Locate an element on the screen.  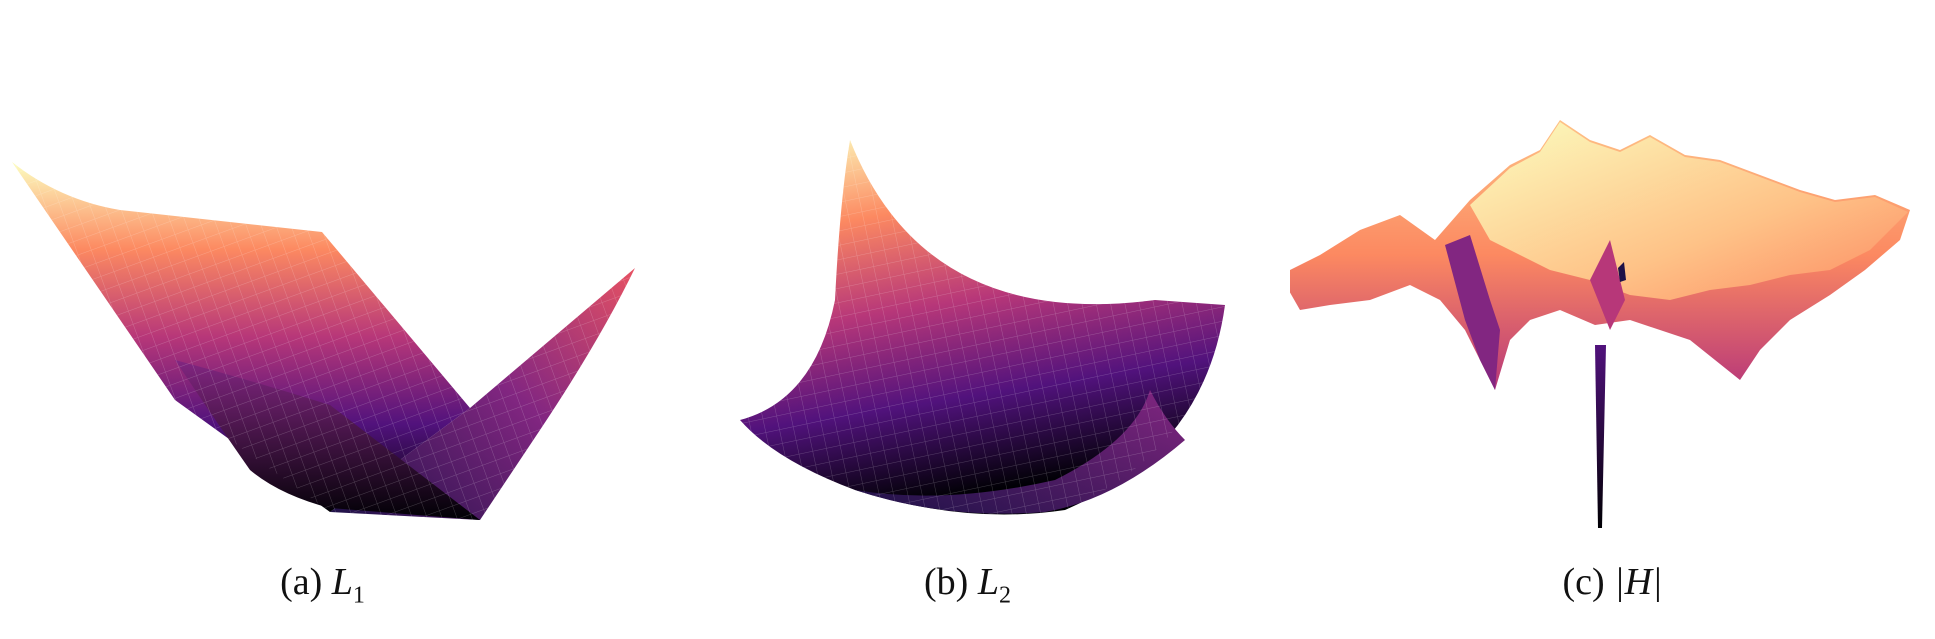
surface-plot-l2 is located at coordinates (982, 327).